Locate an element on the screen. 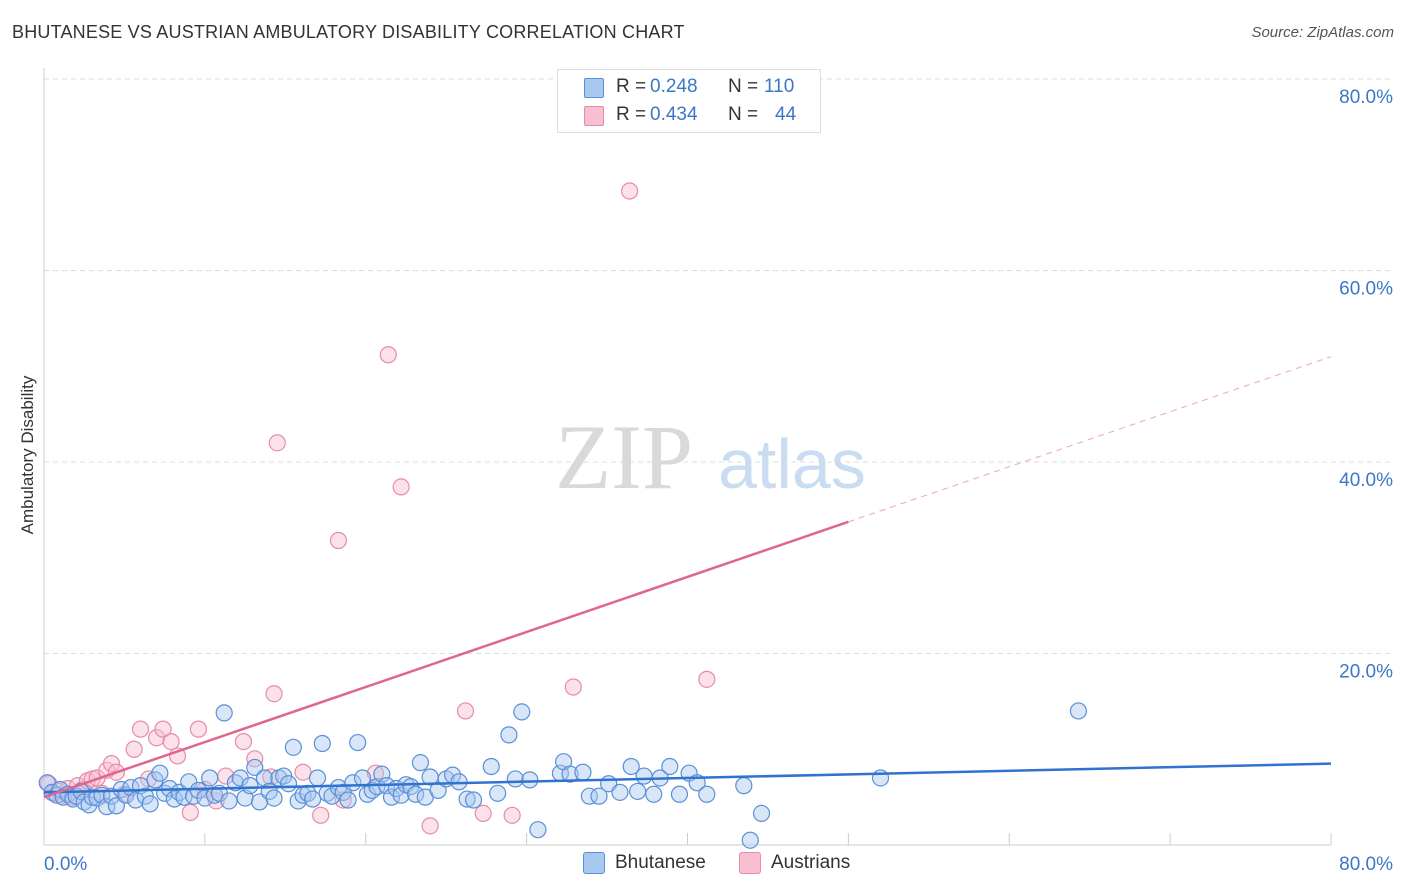 Image resolution: width=1406 pixels, height=892 pixels. r-value: 0.434 is located at coordinates (674, 114).